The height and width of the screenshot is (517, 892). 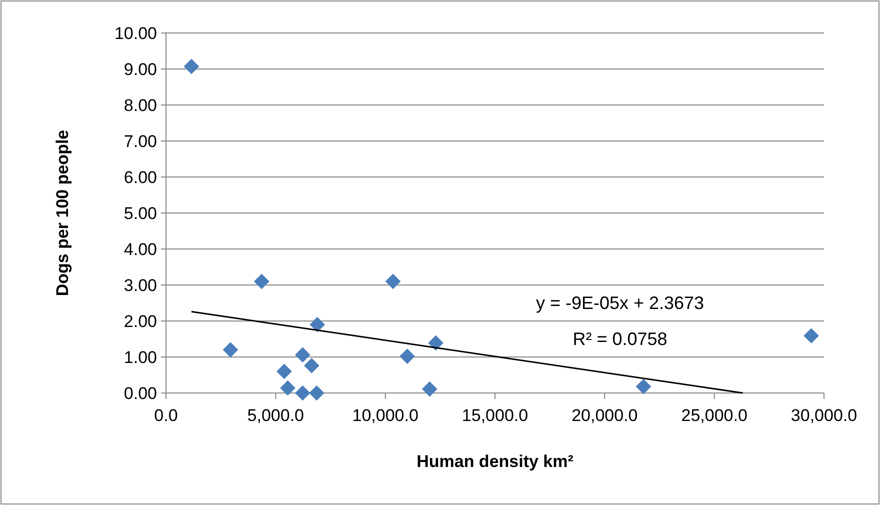 I want to click on x-tick-label: 0.0, so click(x=166, y=415).